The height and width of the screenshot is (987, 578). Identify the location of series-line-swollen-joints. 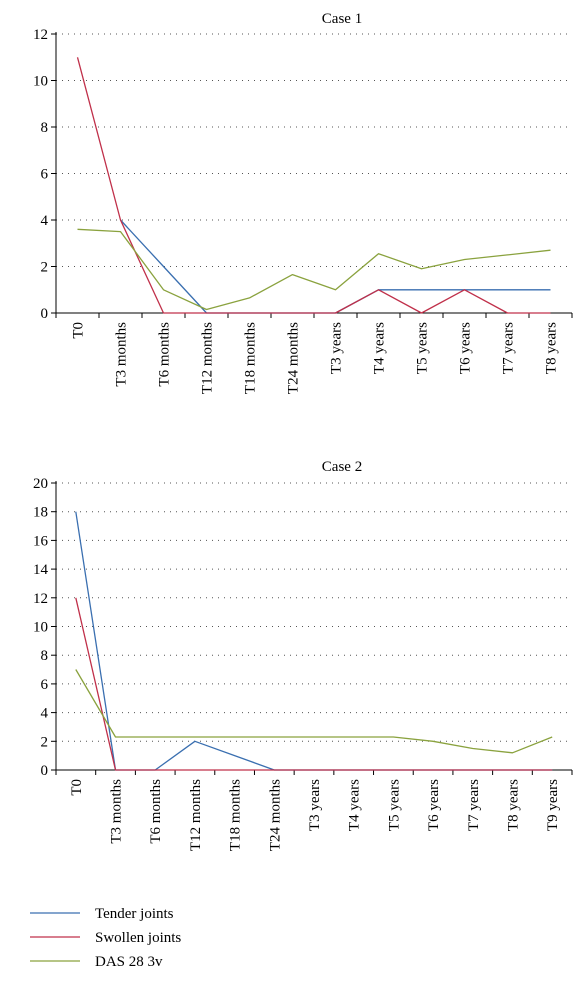
(314, 684).